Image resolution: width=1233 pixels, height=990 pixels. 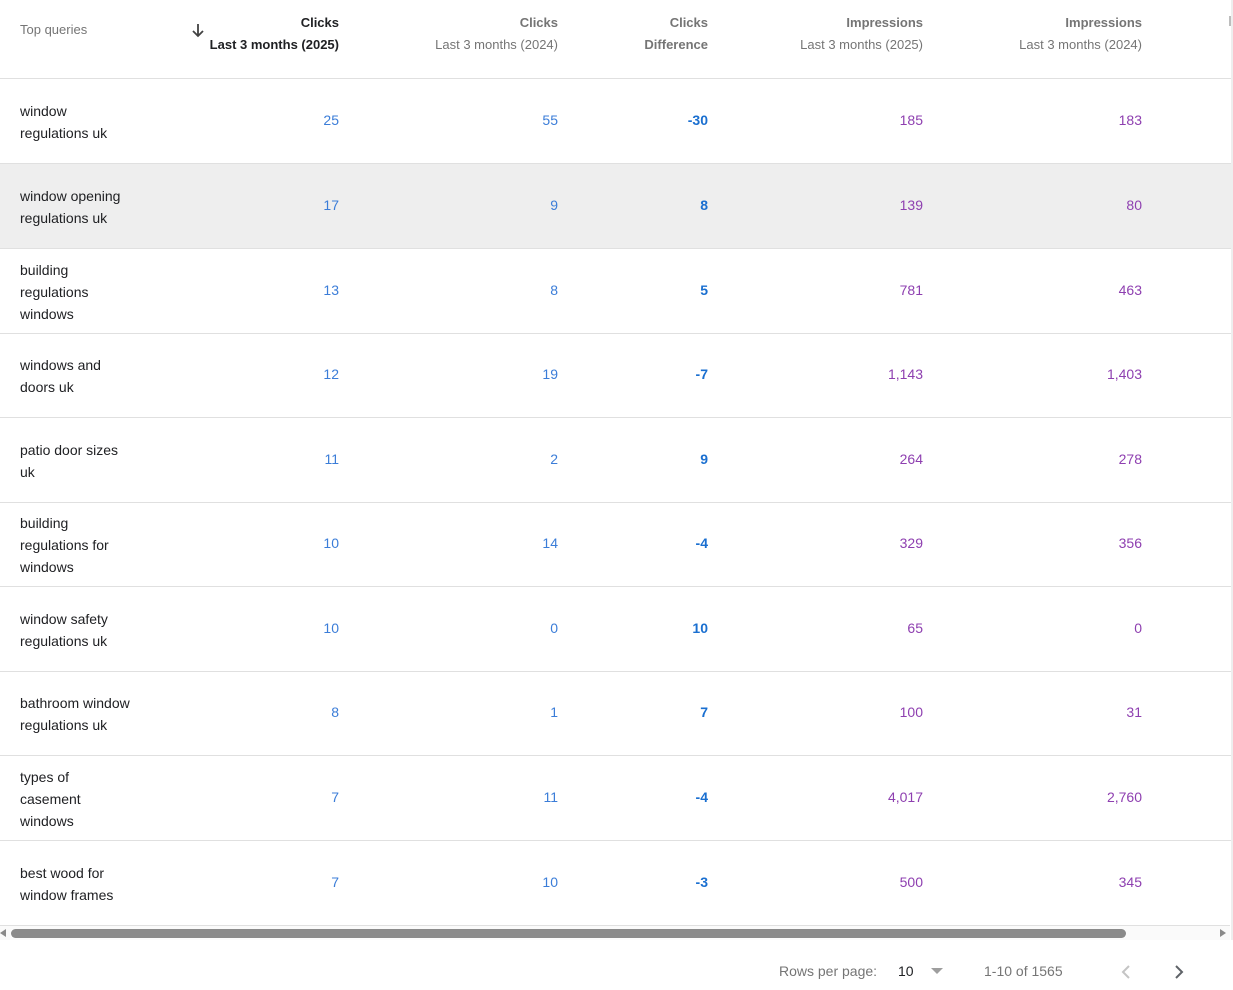 What do you see at coordinates (554, 628) in the screenshot?
I see `cell-clicks-2024: 0` at bounding box center [554, 628].